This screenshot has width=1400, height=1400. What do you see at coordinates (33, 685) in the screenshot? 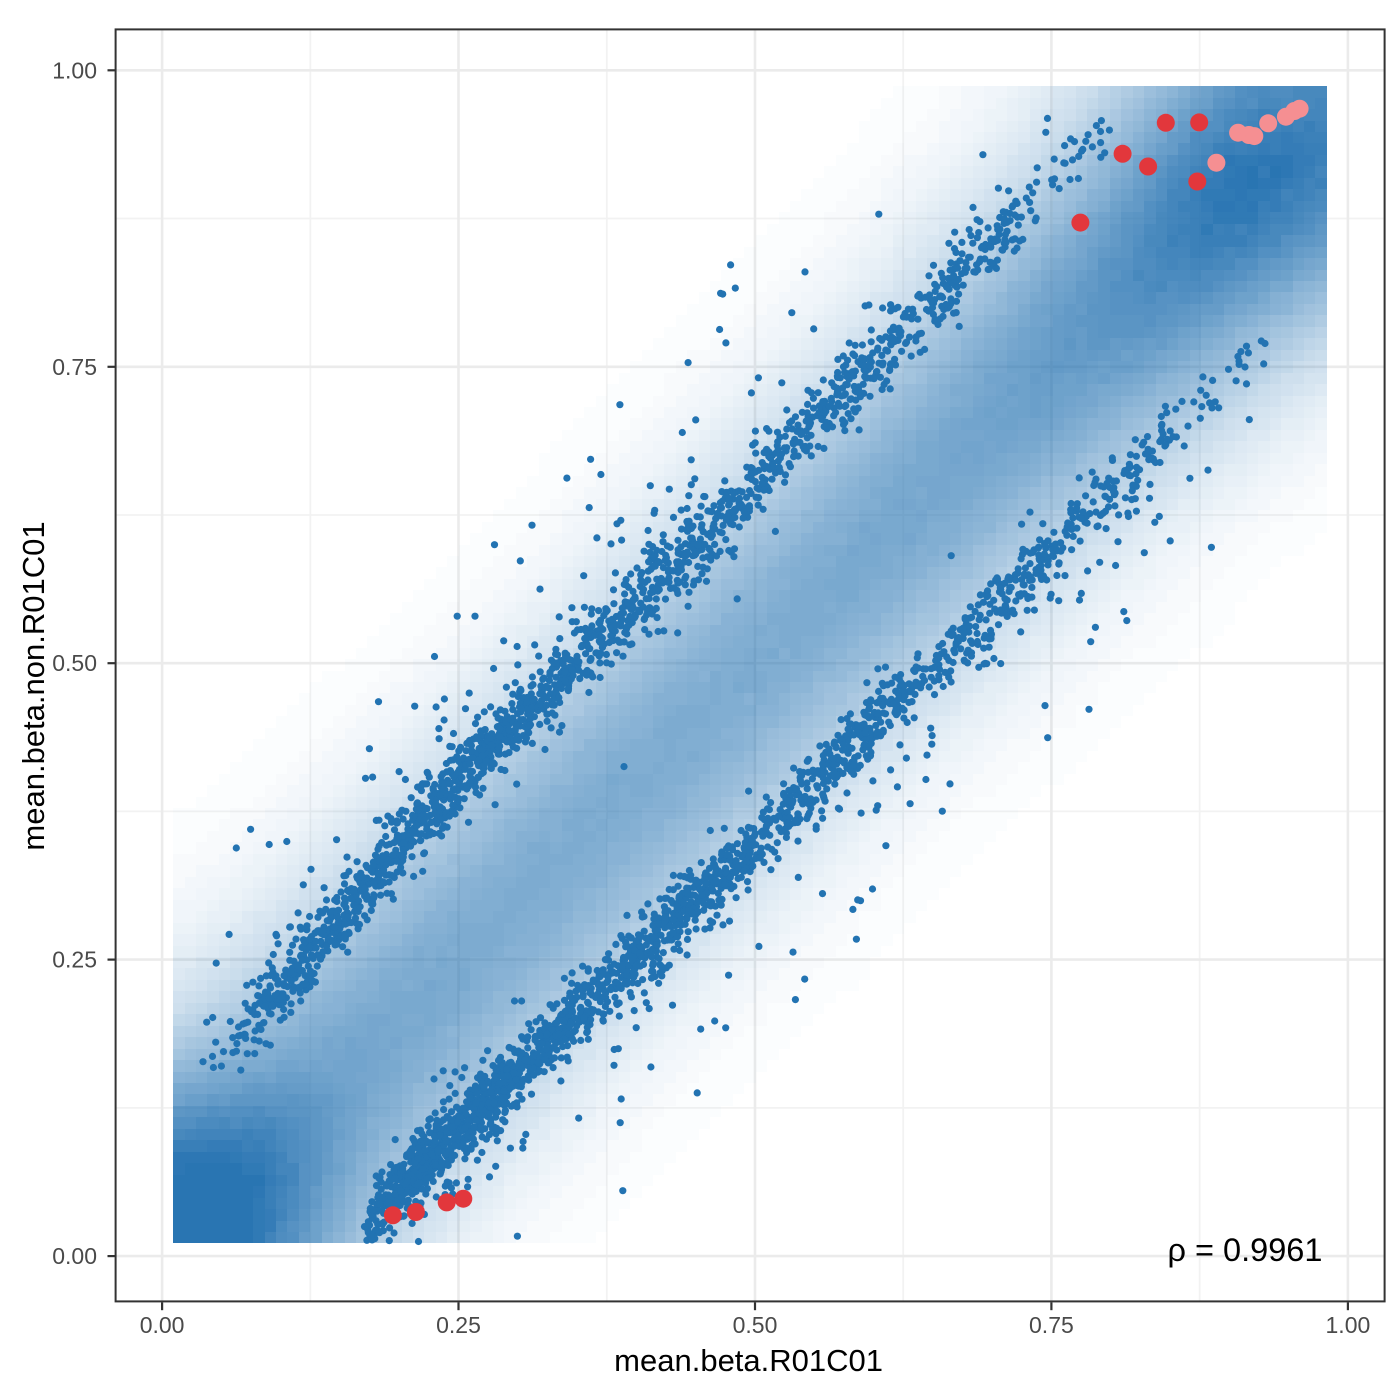
I see `svg-text: mean.beta.non.R01C01` at bounding box center [33, 685].